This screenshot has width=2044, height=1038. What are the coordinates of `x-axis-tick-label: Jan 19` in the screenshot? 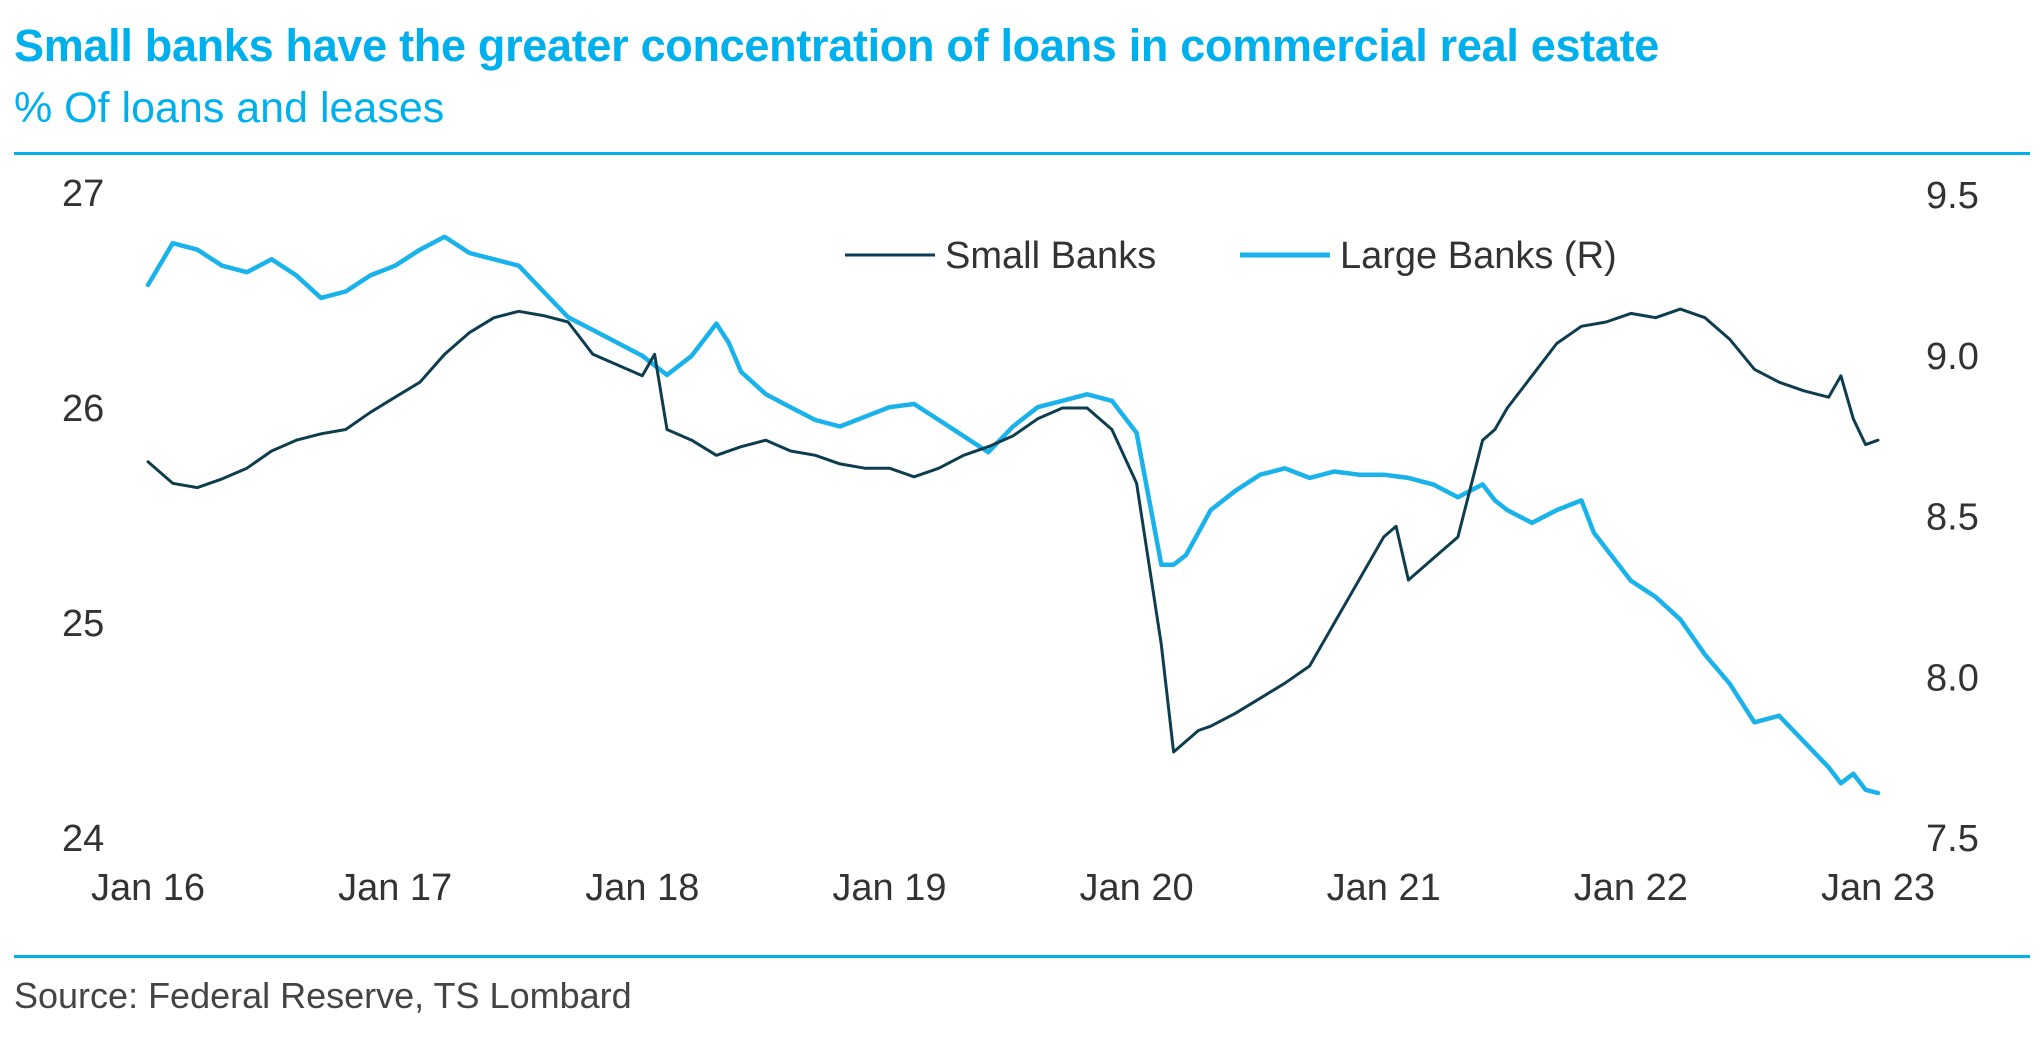 It's located at (889, 888).